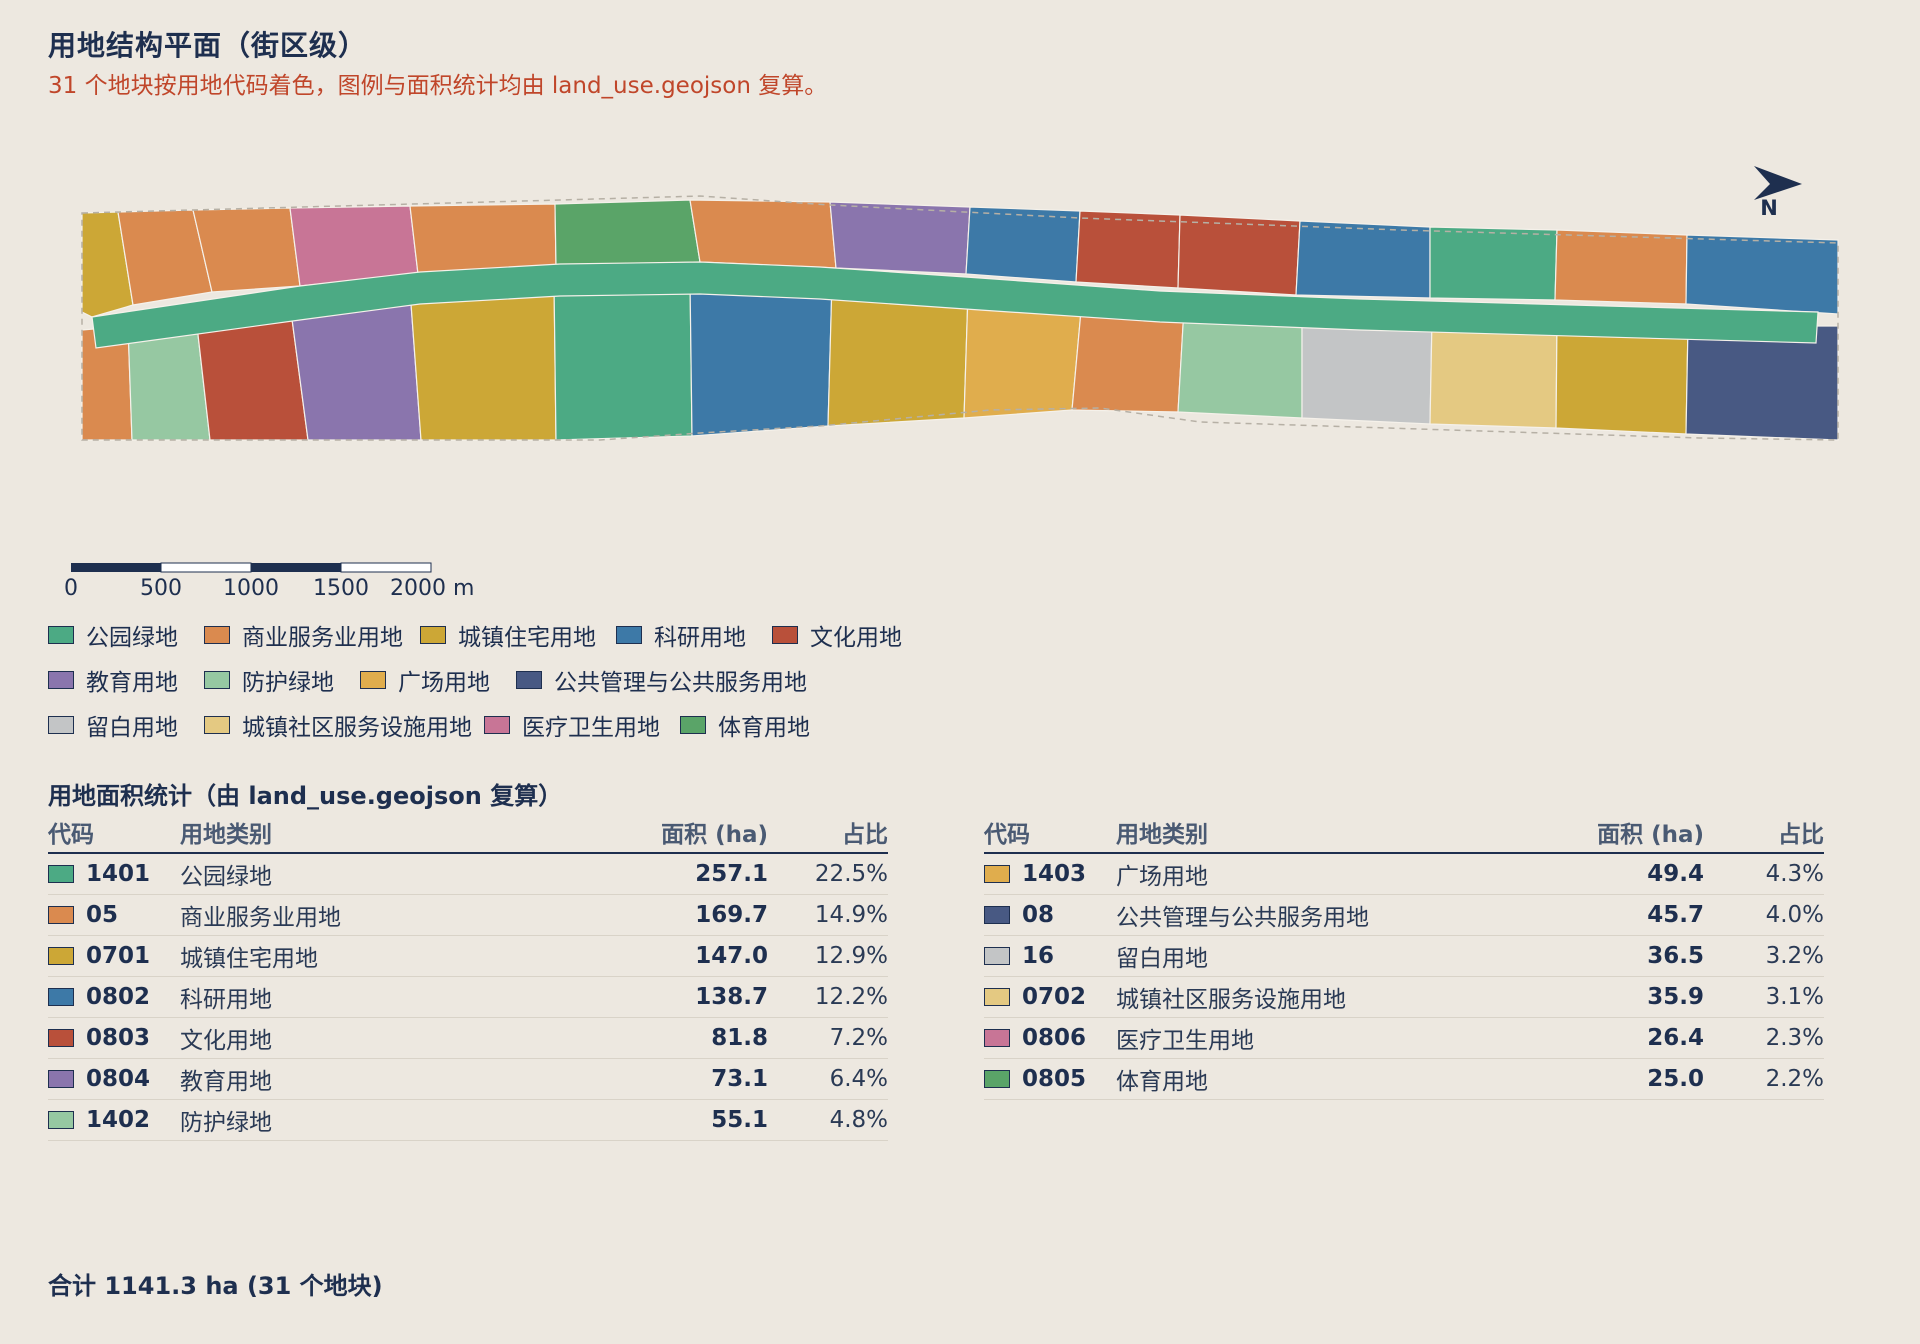  I want to click on header-pct: 占比, so click(865, 835).